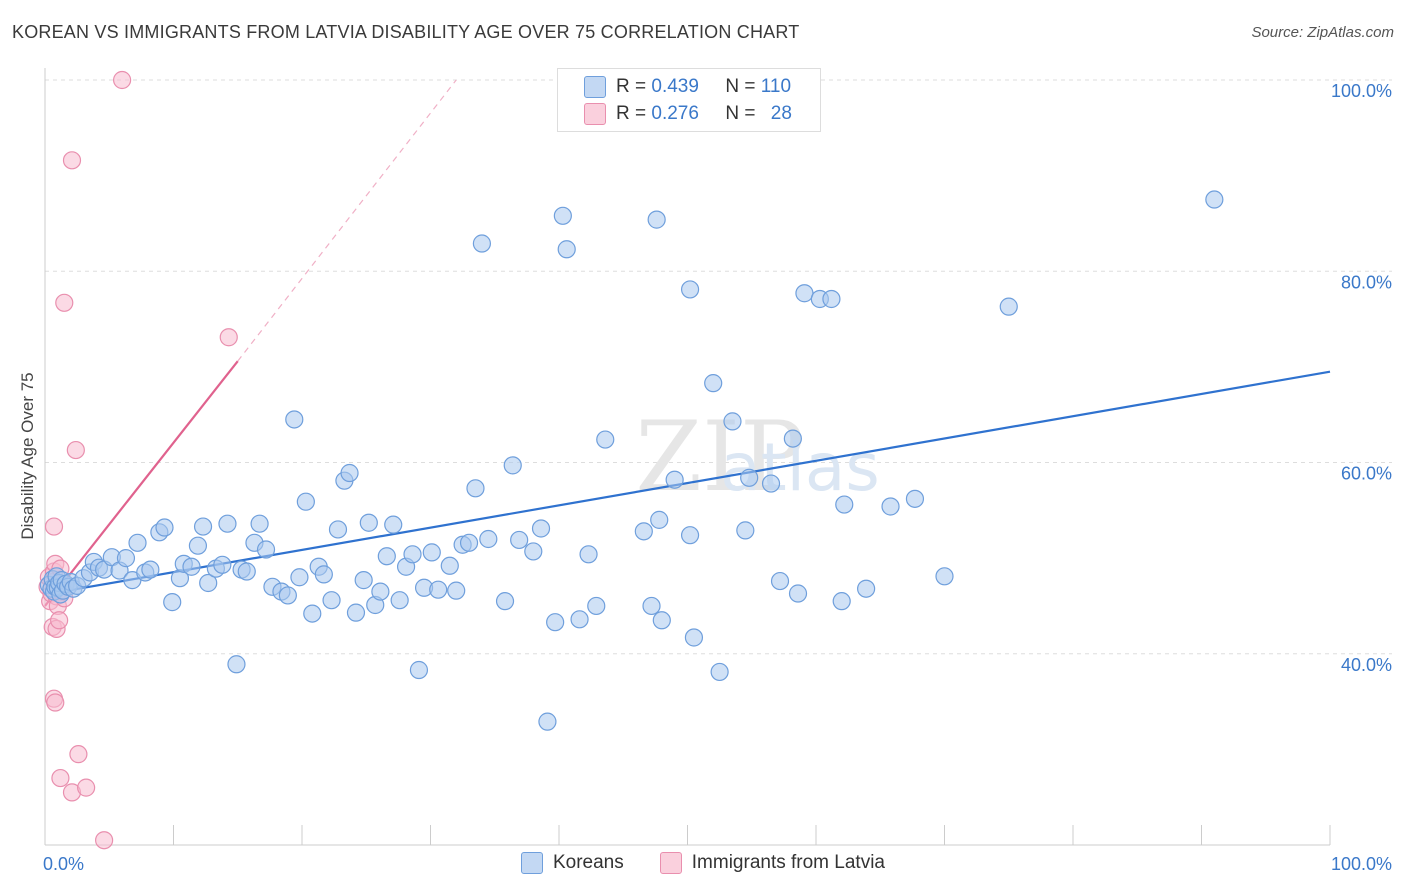  Describe the element at coordinates (687, 87) in the screenshot. I see `legend-row-koreans: R = 0.439 N = 110` at that location.